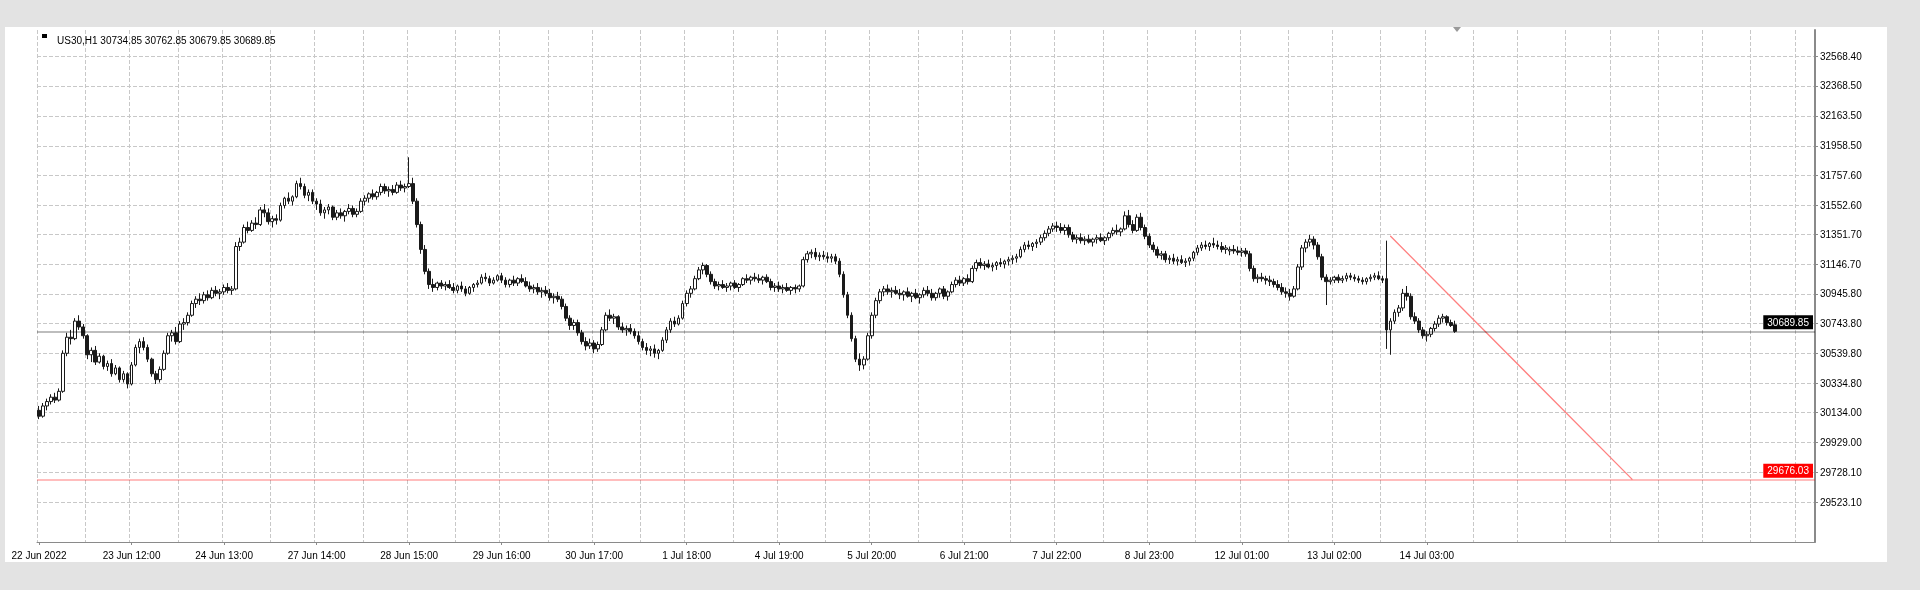  What do you see at coordinates (1841, 235) in the screenshot?
I see `y-tick-label: 31351.70` at bounding box center [1841, 235].